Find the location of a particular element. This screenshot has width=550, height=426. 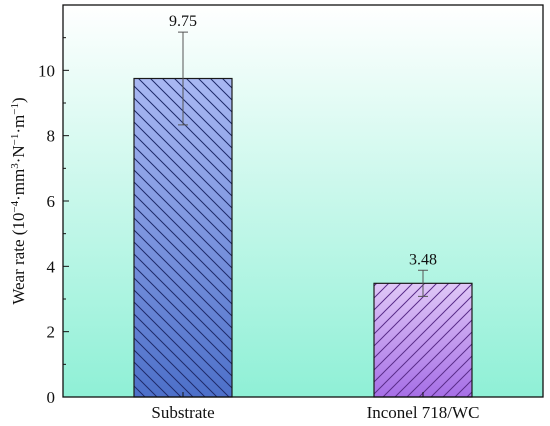

y-tick-label-0: 0 is located at coordinates (51, 397).